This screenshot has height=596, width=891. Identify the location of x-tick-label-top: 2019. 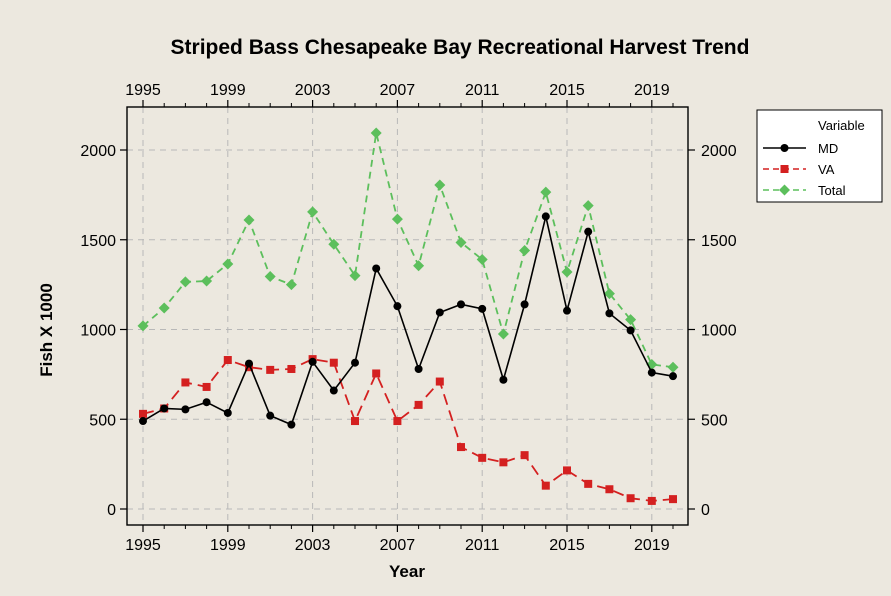
(652, 90).